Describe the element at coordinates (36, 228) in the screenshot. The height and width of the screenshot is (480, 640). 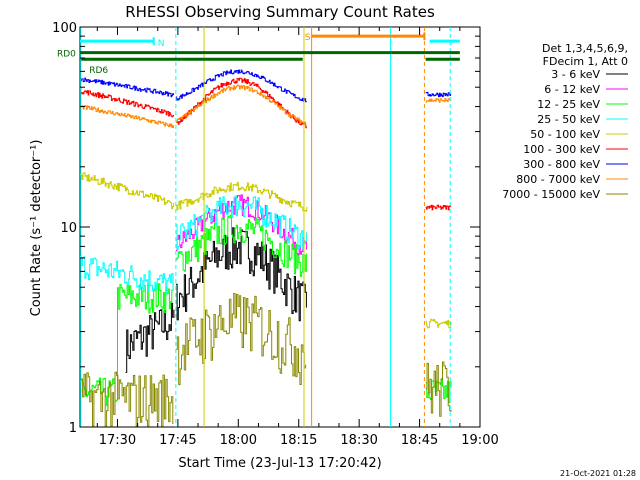
I see `y-axis-label: Count Rate (s⁻¹ detector⁻¹)` at that location.